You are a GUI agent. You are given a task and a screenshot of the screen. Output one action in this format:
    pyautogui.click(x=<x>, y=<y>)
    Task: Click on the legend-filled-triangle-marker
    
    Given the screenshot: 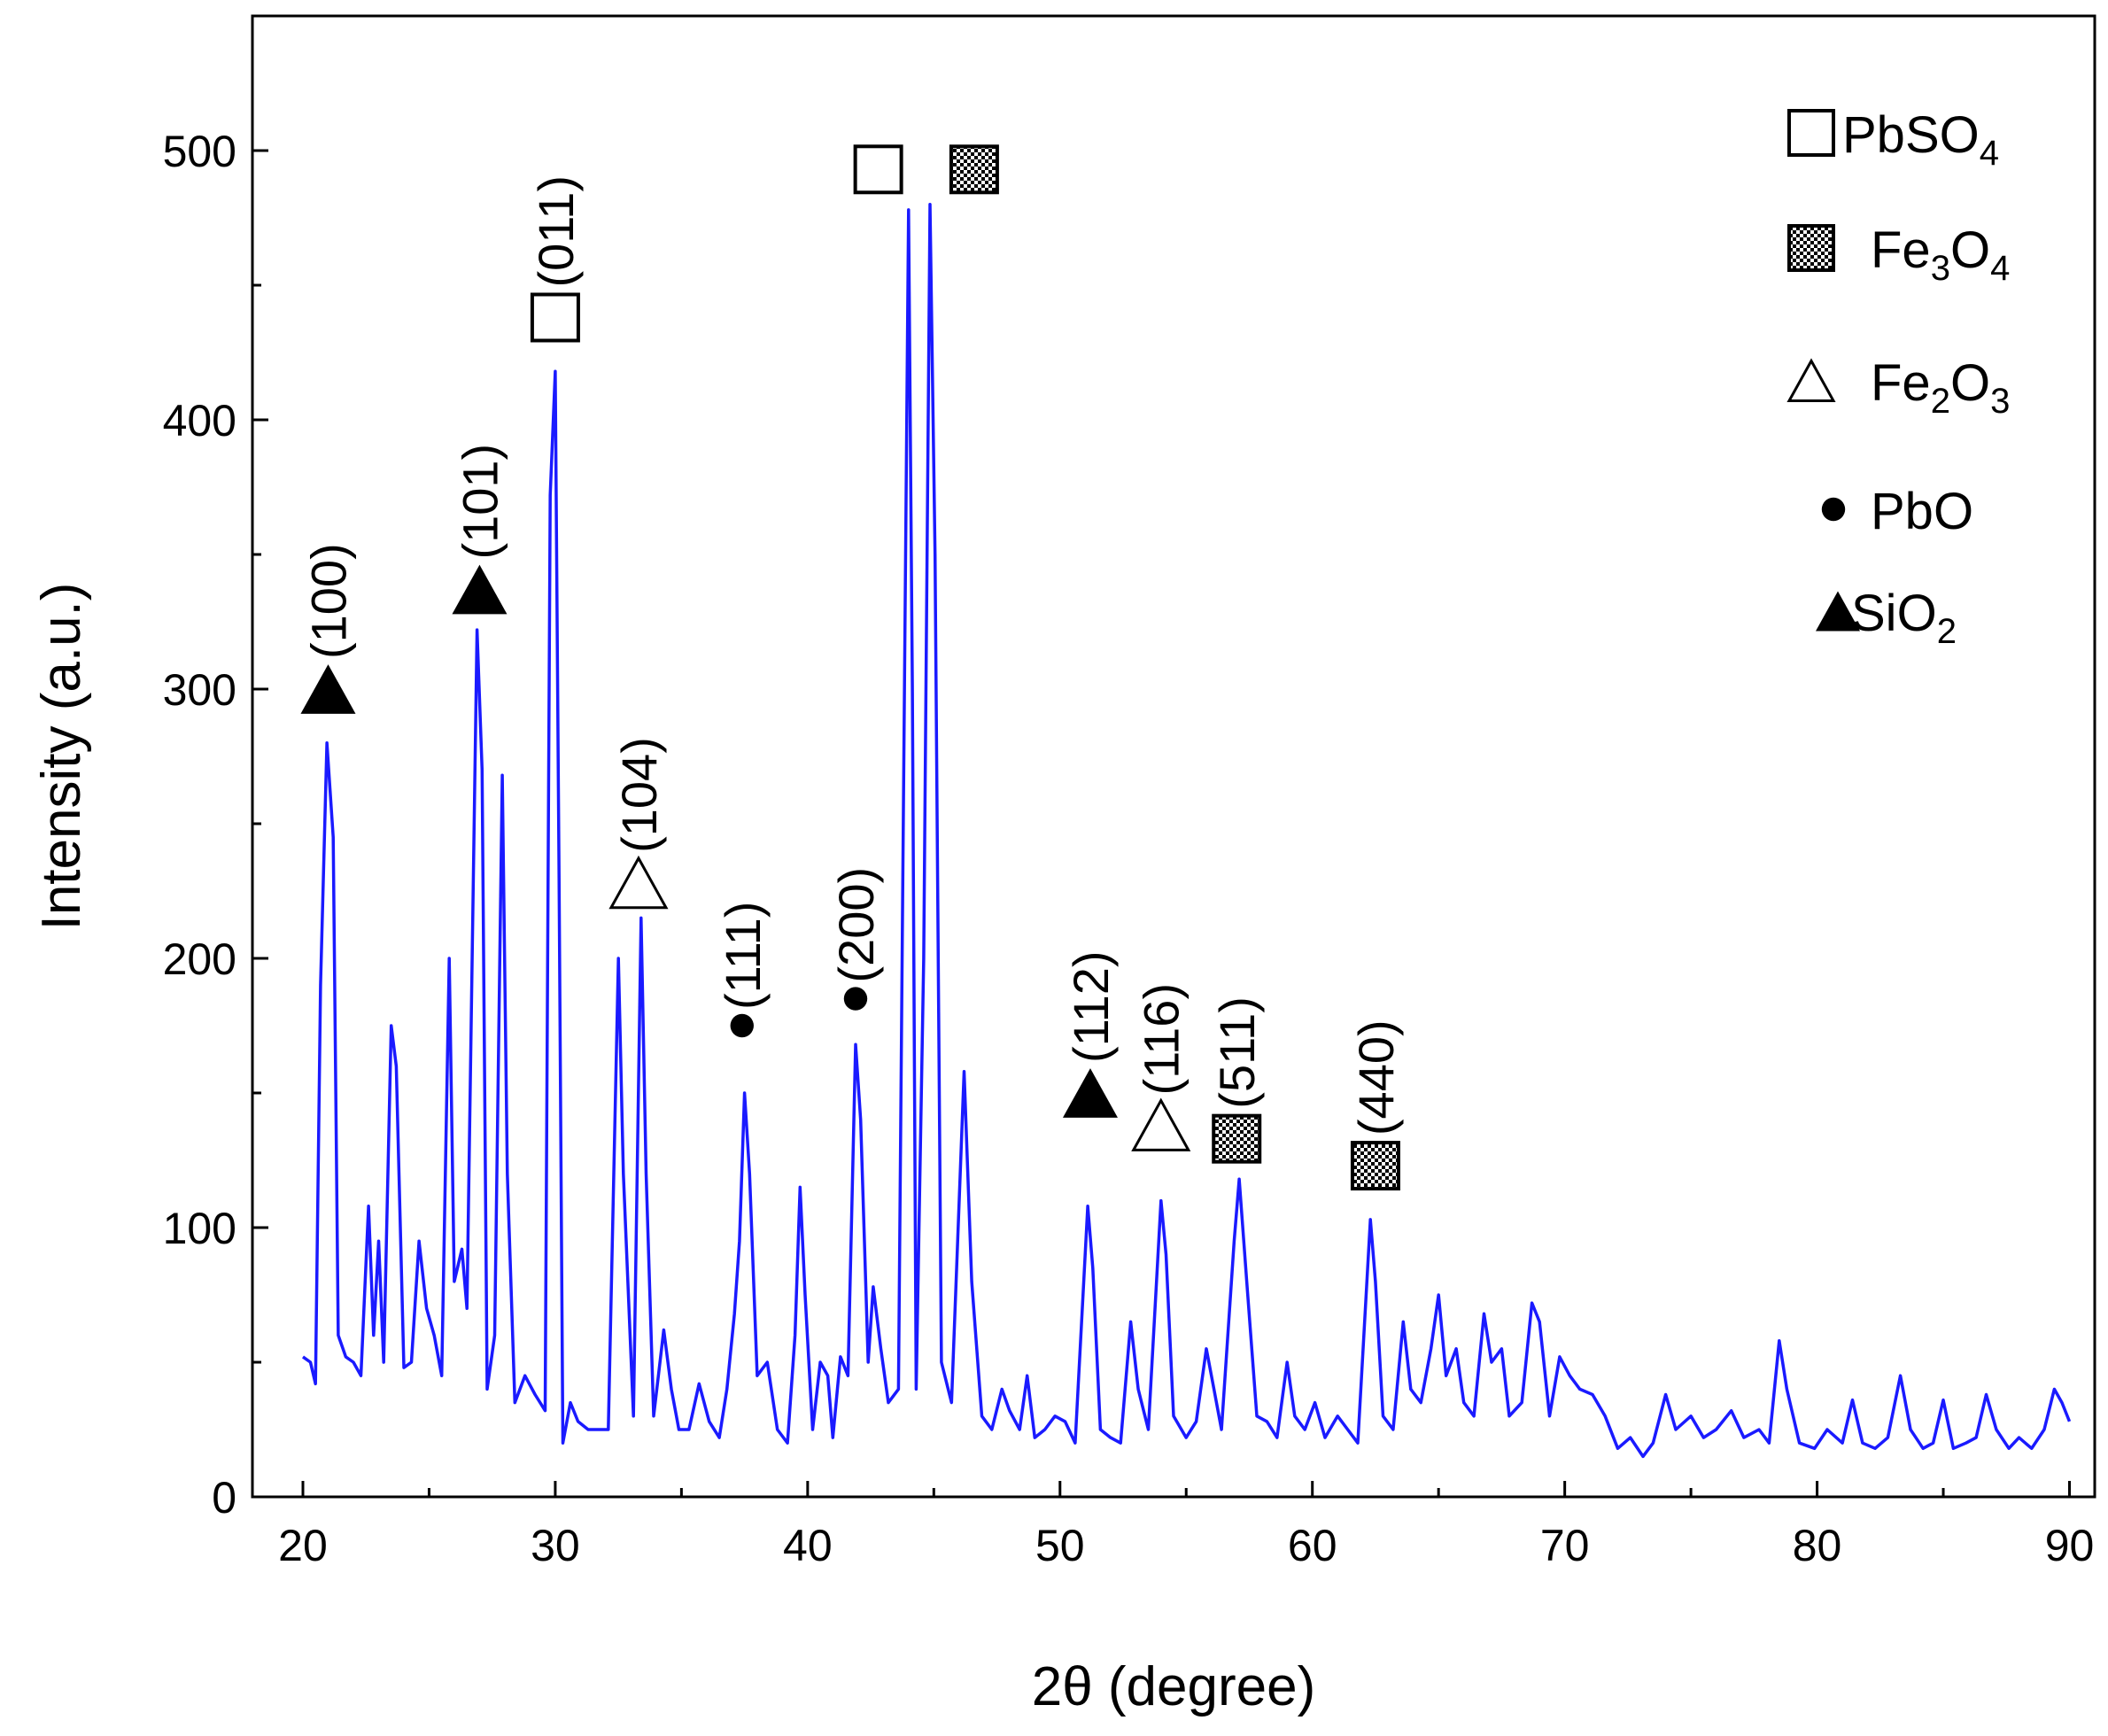 What is the action you would take?
    pyautogui.click(x=1838, y=611)
    